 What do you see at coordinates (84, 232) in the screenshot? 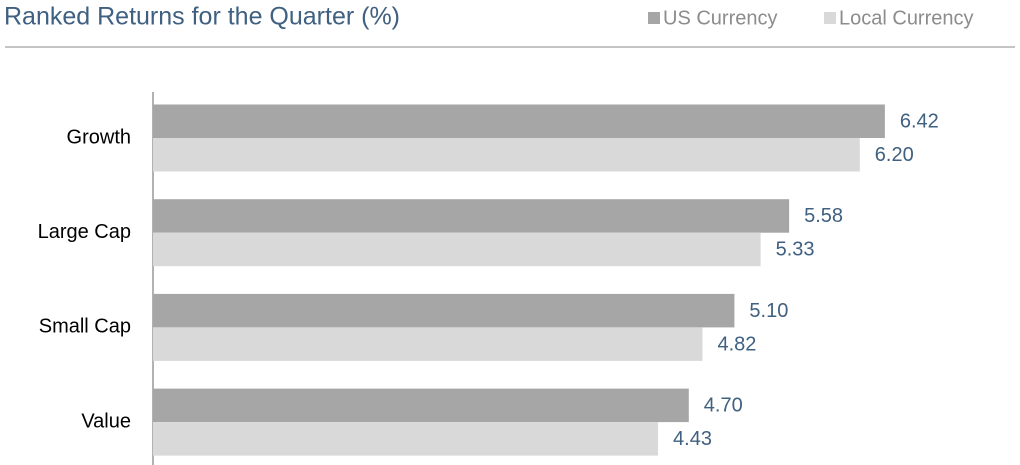
I see `category-label: Large Cap` at bounding box center [84, 232].